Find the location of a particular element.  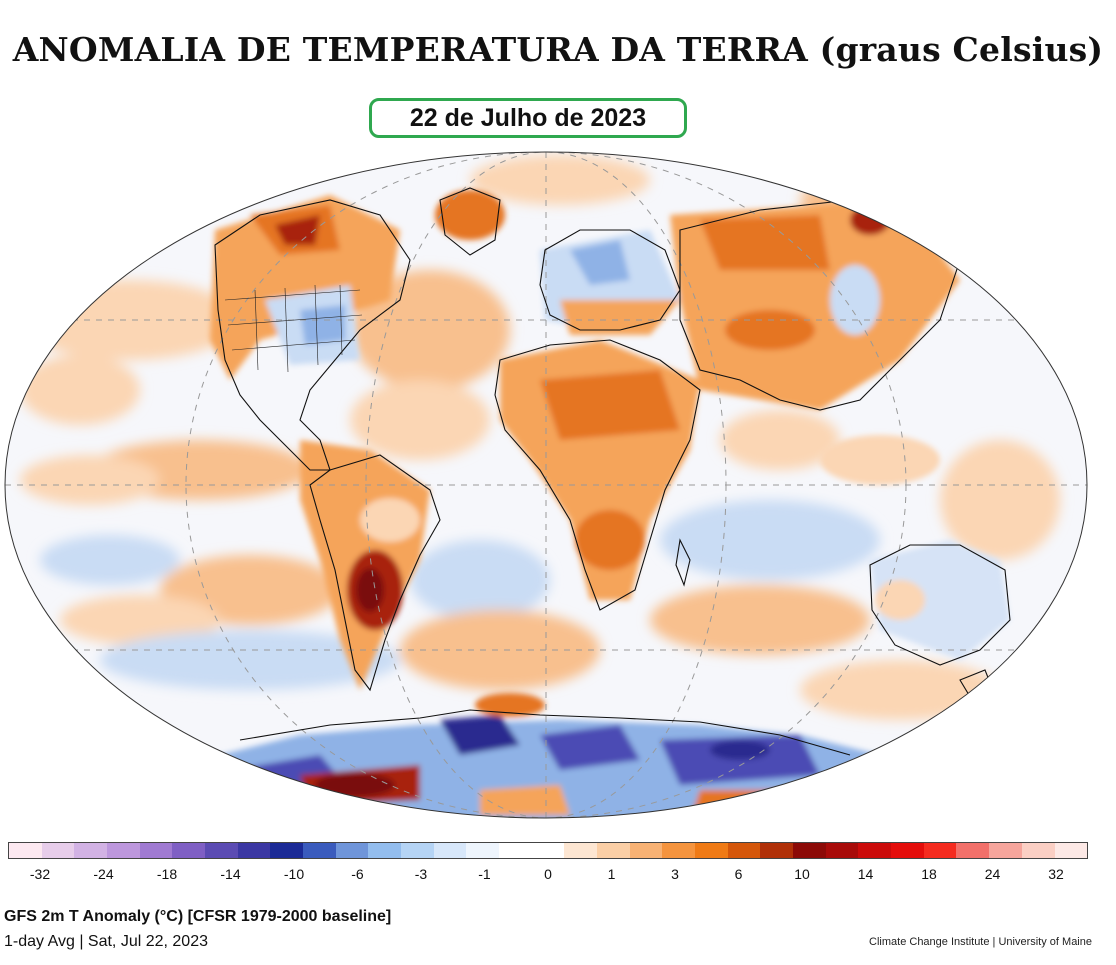

colorbar-tick-label: -18 is located at coordinates (167, 874).